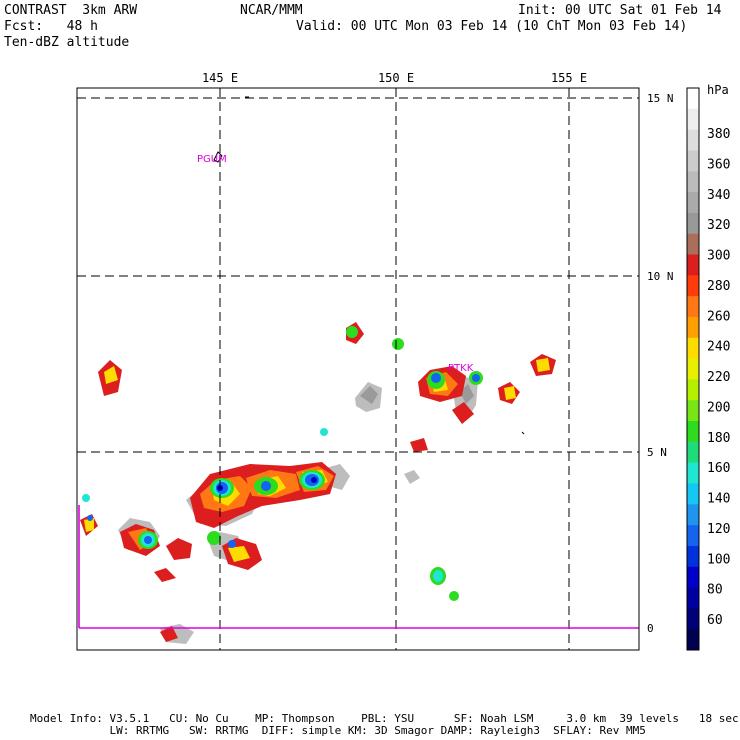 Image resolution: width=740 pixels, height=740 pixels. Describe the element at coordinates (569, 78) in the screenshot. I see `lon-label-155: 155 E` at that location.